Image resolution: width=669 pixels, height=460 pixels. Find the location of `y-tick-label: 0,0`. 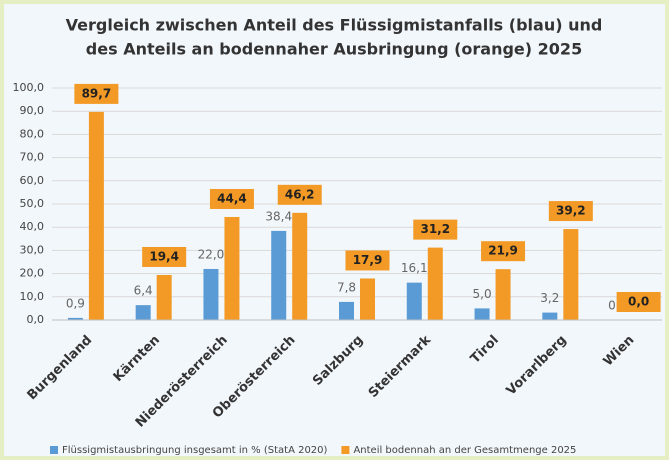

y-tick-label: 0,0 is located at coordinates (36, 319).